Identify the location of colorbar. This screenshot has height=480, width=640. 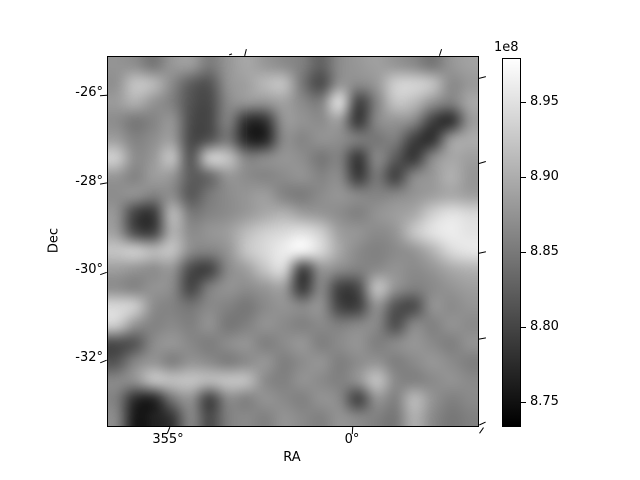
(511, 242).